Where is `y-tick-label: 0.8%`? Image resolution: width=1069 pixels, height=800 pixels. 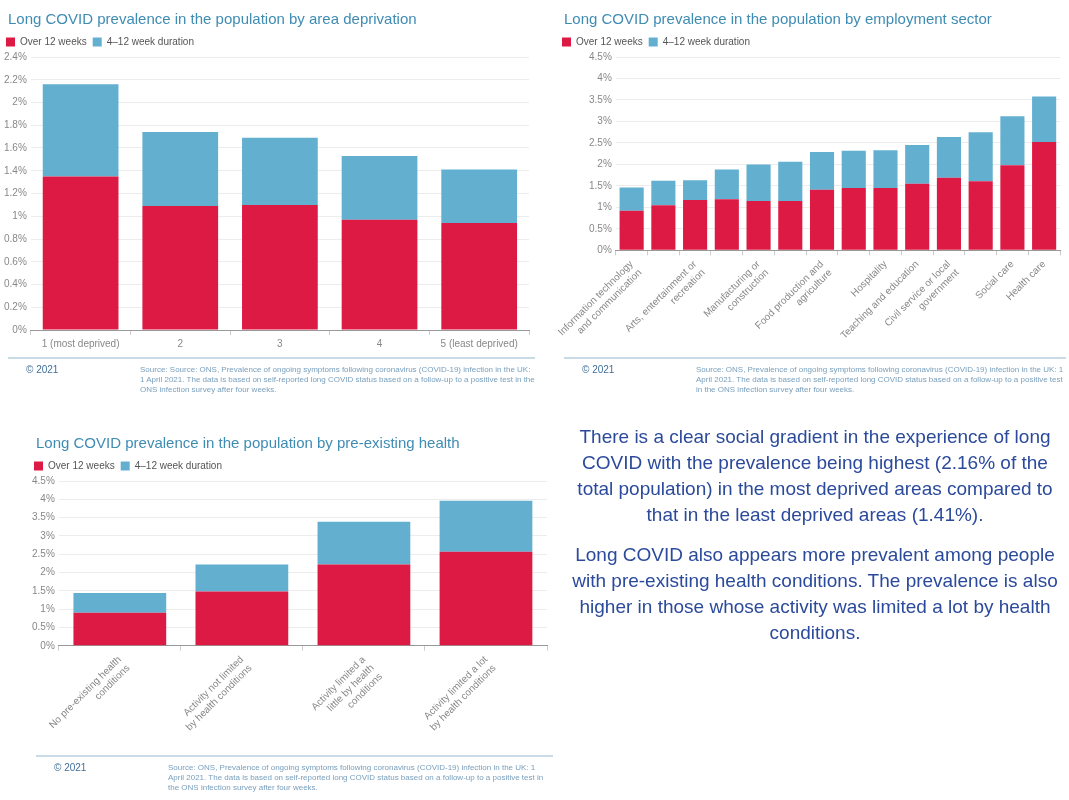
y-tick-label: 0.8% is located at coordinates (15, 238).